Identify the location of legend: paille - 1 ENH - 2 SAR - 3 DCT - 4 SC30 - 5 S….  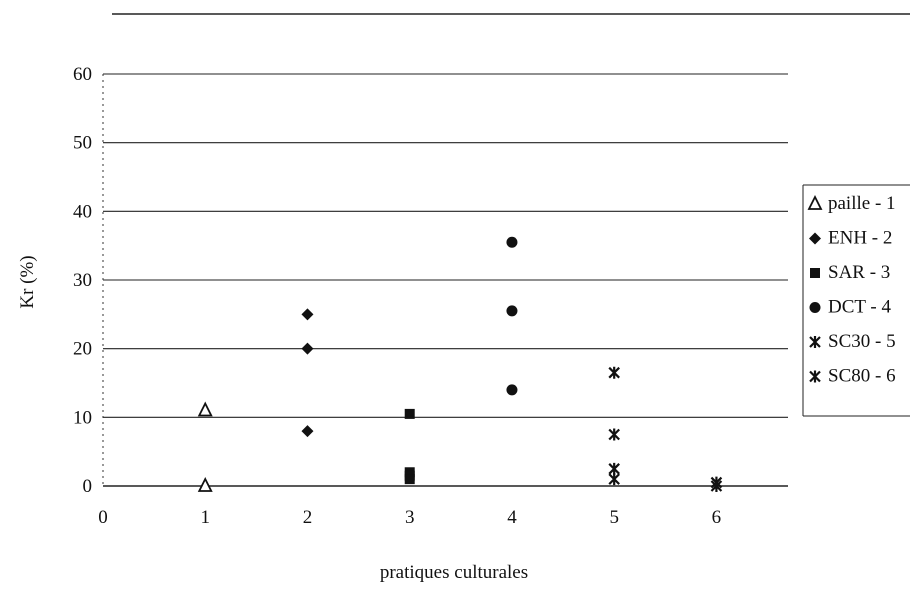
(856, 300).